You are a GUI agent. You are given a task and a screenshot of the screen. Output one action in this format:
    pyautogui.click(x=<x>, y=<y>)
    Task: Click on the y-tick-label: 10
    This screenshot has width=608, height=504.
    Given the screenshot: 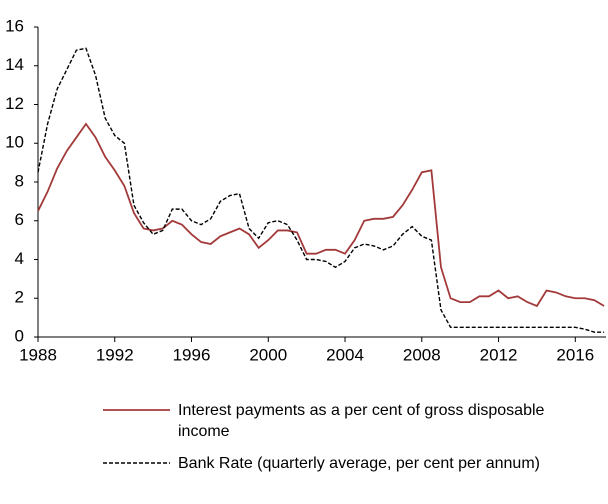 What is the action you would take?
    pyautogui.click(x=14, y=142)
    